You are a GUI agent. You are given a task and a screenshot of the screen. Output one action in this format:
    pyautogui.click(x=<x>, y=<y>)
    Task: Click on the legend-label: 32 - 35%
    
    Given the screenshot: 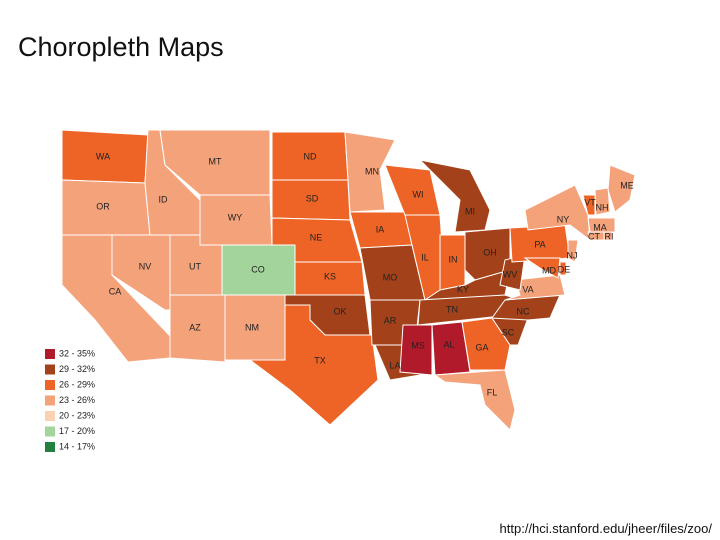 What is the action you would take?
    pyautogui.click(x=77, y=353)
    